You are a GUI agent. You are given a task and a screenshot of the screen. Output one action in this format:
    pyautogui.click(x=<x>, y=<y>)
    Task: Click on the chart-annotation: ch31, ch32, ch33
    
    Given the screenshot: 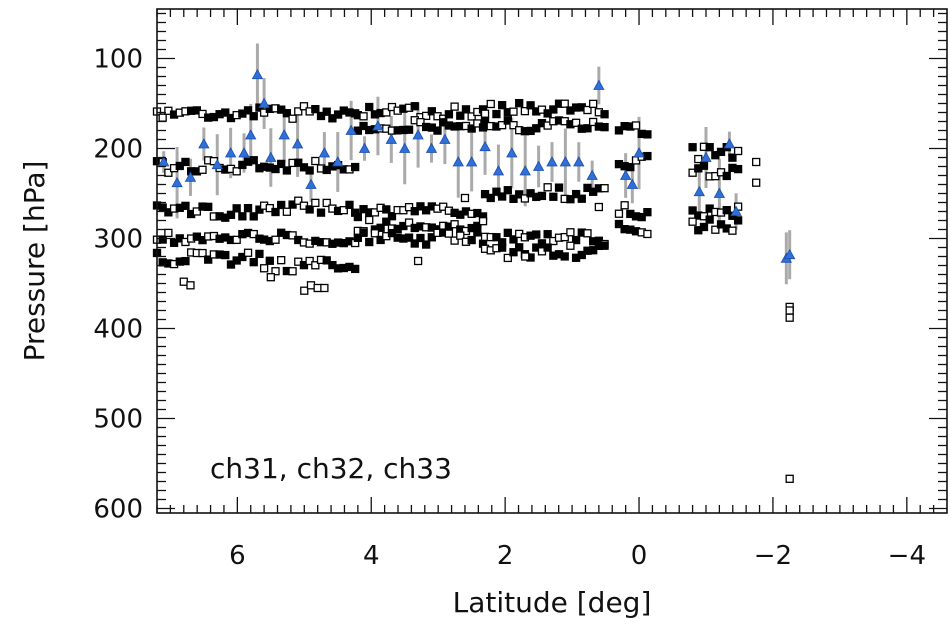 What is the action you would take?
    pyautogui.click(x=331, y=468)
    